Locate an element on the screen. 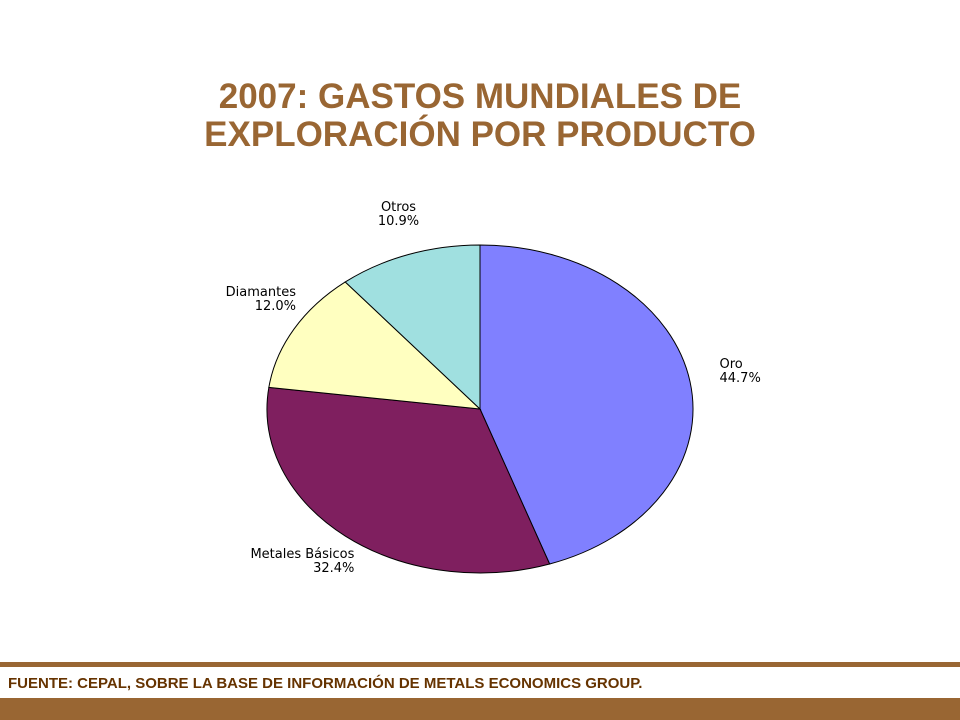 This screenshot has width=960, height=720. pie-slice-oro is located at coordinates (586, 404).